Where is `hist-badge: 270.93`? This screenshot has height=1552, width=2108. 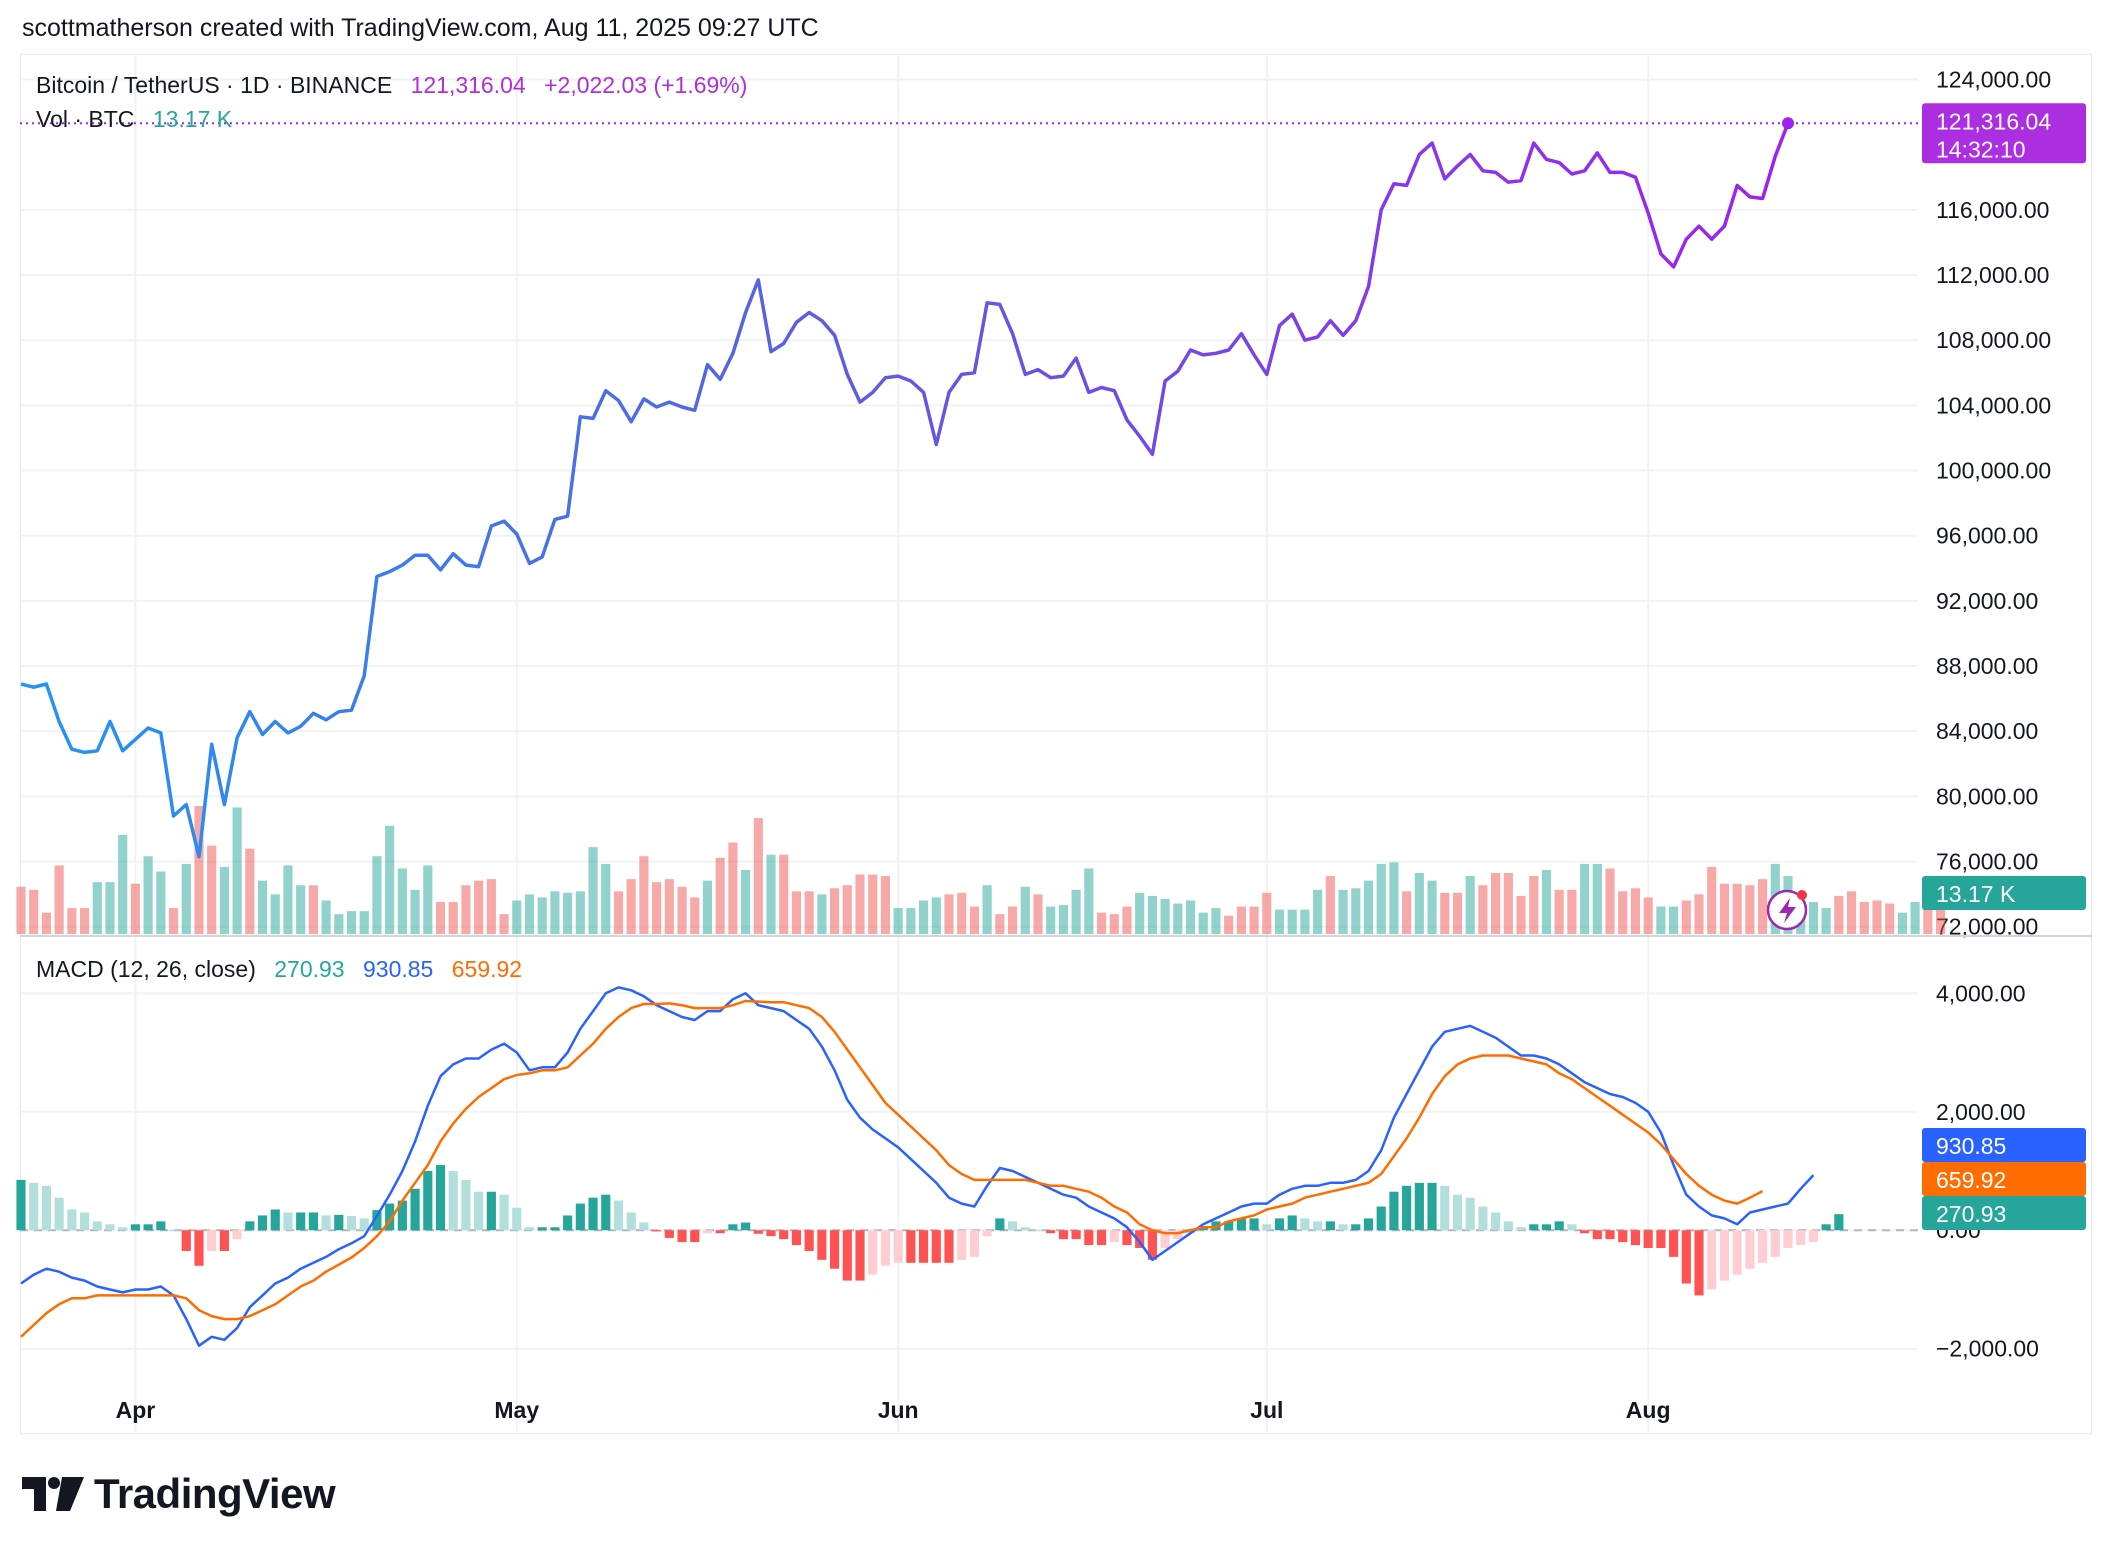
hist-badge: 270.93 is located at coordinates (2004, 1213).